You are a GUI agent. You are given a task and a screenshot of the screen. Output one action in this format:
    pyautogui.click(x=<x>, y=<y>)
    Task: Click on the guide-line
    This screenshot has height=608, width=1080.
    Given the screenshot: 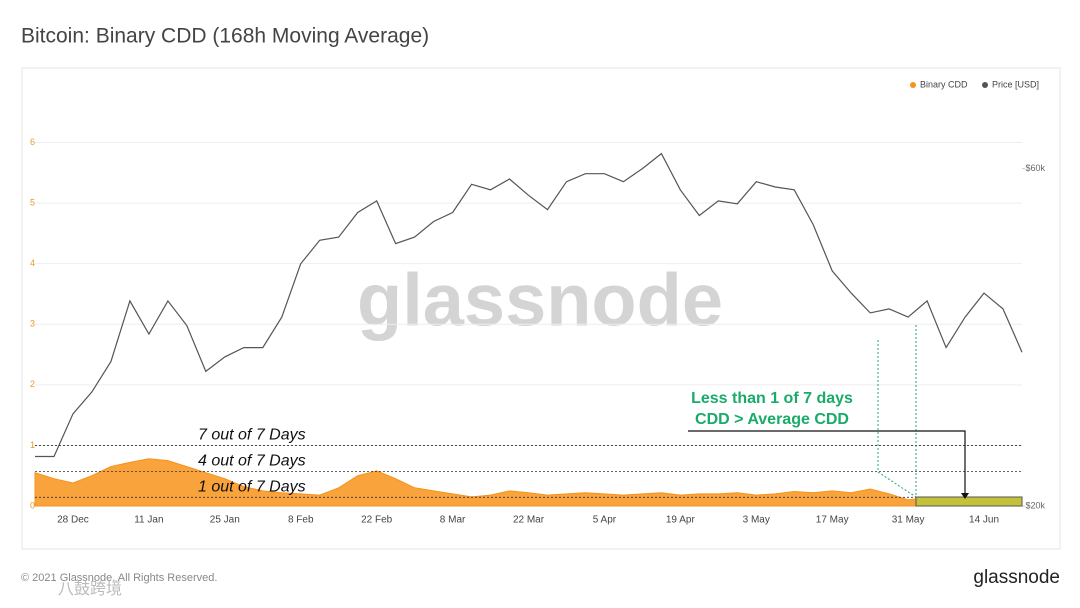 What is the action you would take?
    pyautogui.click(x=897, y=419)
    